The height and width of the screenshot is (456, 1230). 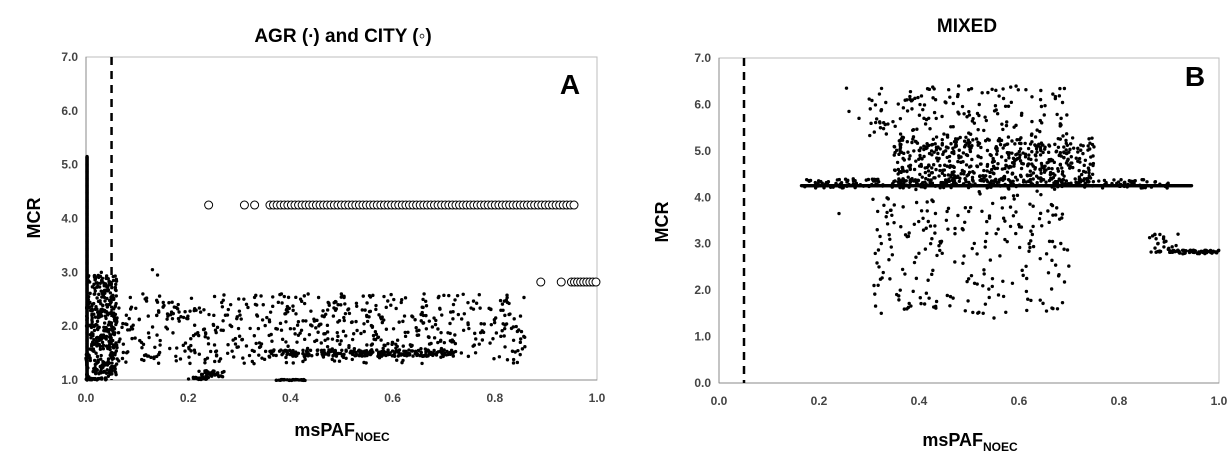 I want to click on chart-b-xlabel-main: msPAF, so click(x=952, y=440).